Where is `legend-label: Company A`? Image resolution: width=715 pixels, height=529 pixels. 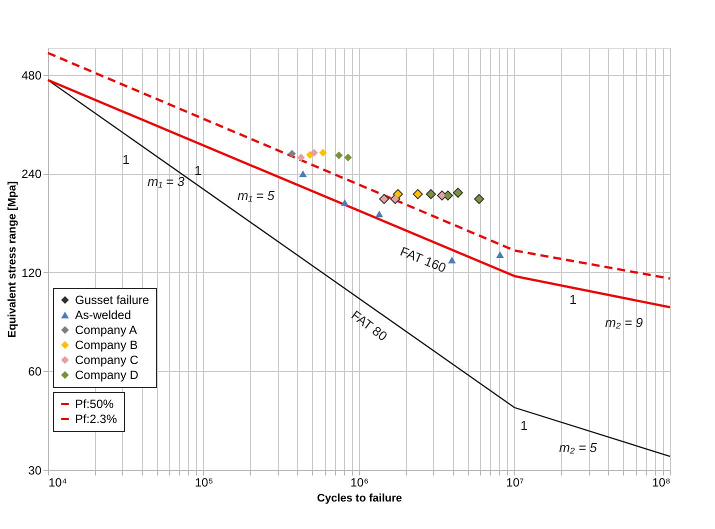 legend-label: Company A is located at coordinates (106, 330).